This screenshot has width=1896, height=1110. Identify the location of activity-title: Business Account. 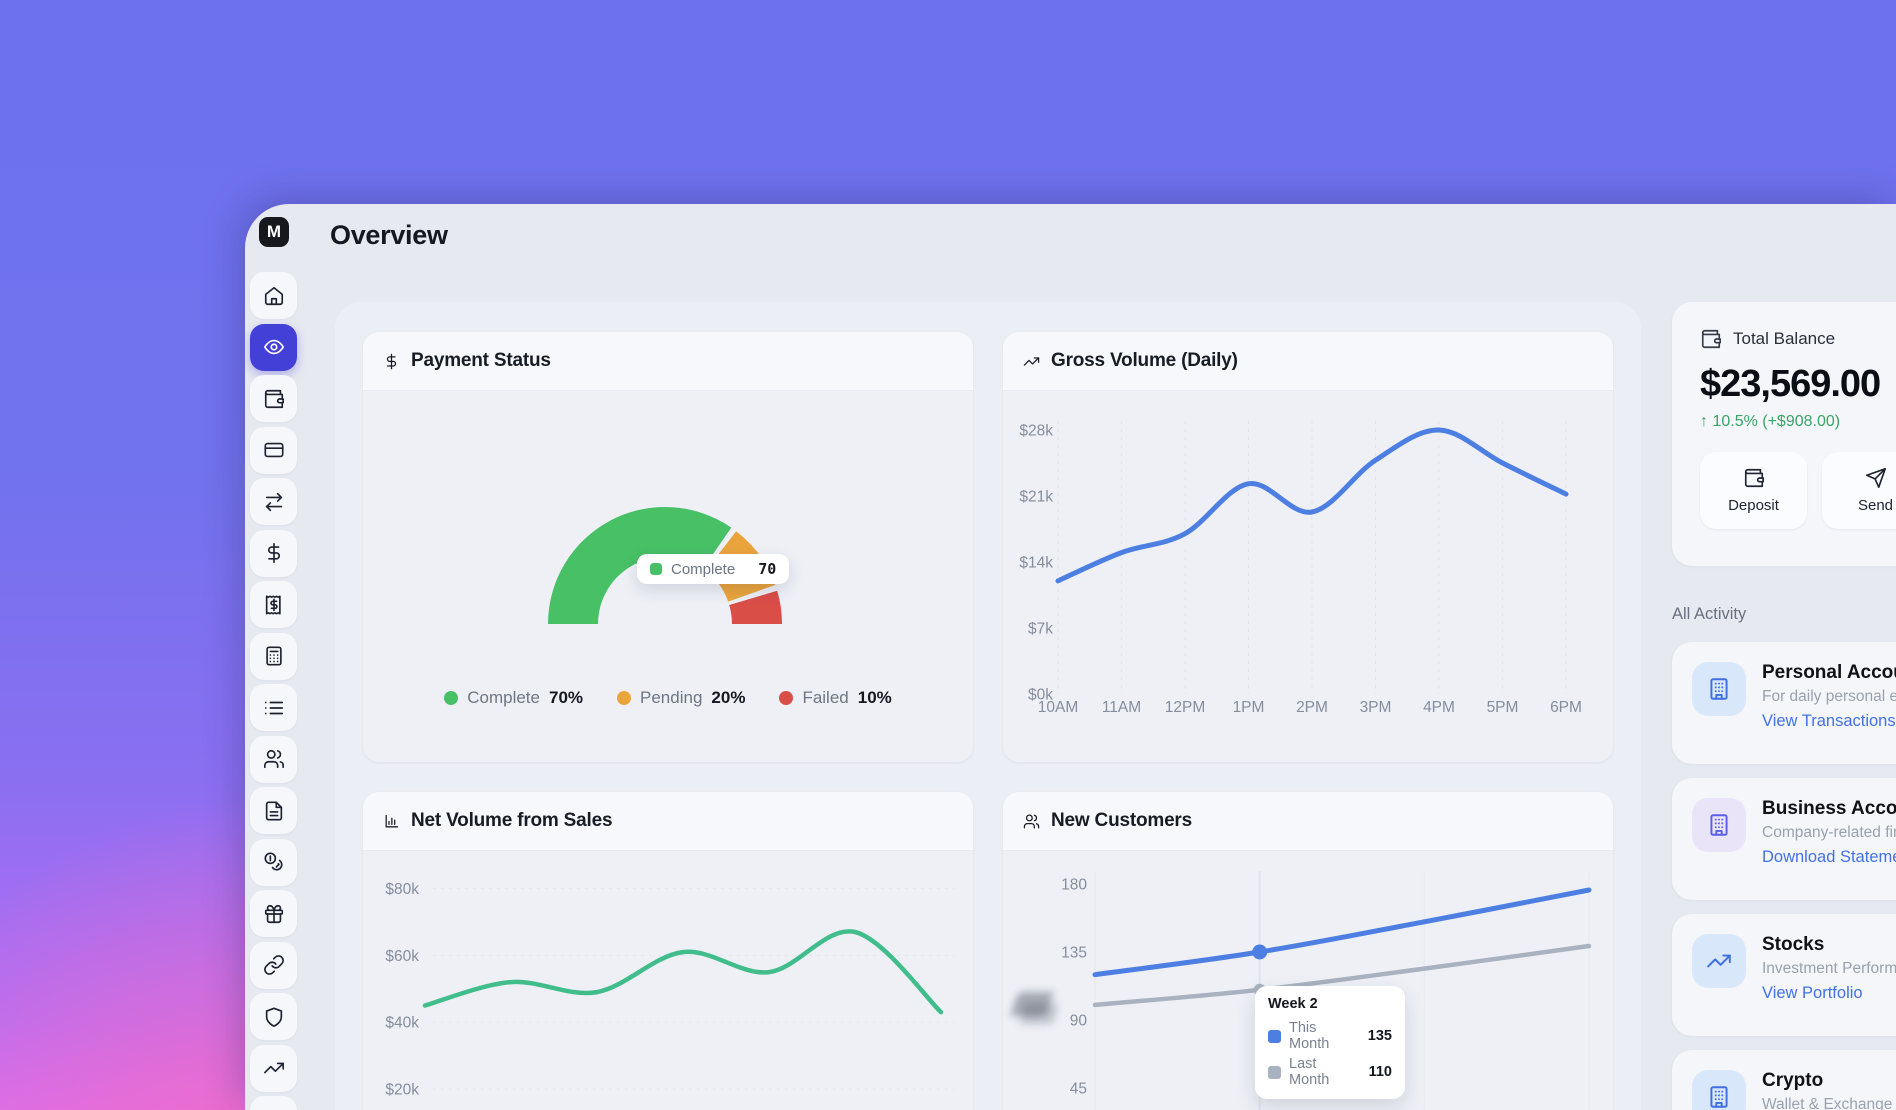
(1829, 808).